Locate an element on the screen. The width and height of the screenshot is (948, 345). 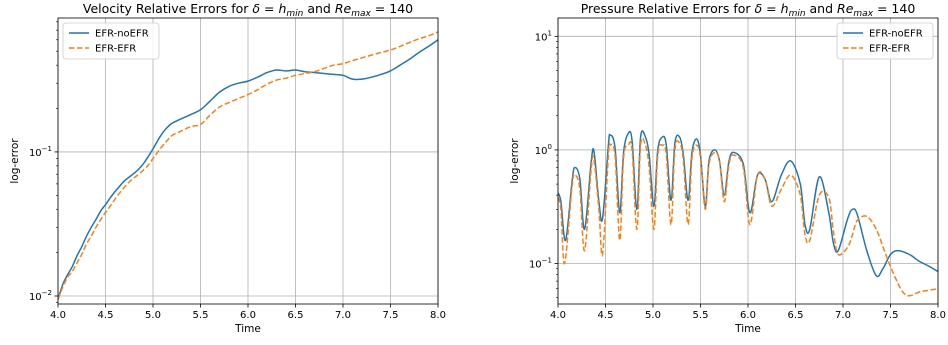
y-tick-label: 10¹ is located at coordinates (543, 36).